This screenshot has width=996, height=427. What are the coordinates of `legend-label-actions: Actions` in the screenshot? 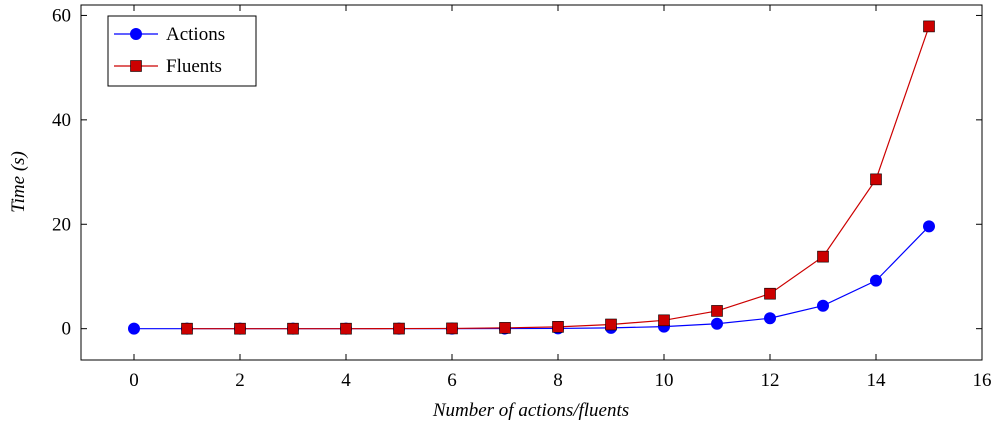 It's located at (195, 34).